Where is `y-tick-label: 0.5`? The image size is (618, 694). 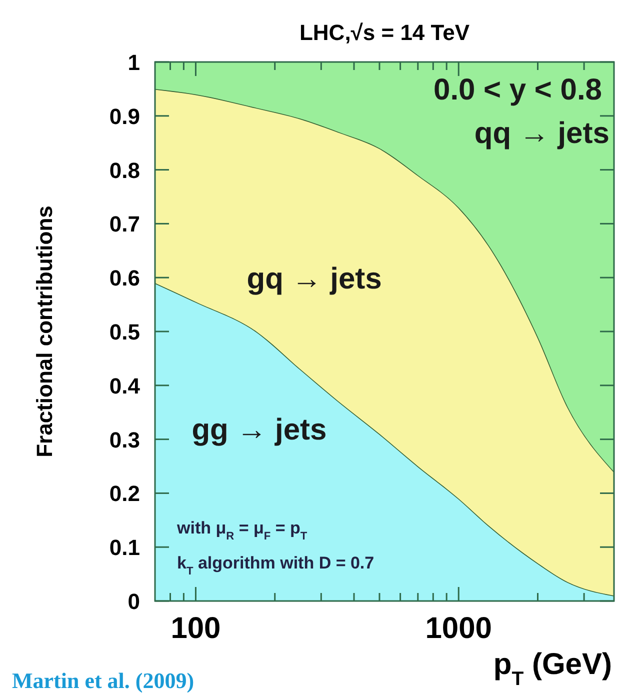 y-tick-label: 0.5 is located at coordinates (124, 332).